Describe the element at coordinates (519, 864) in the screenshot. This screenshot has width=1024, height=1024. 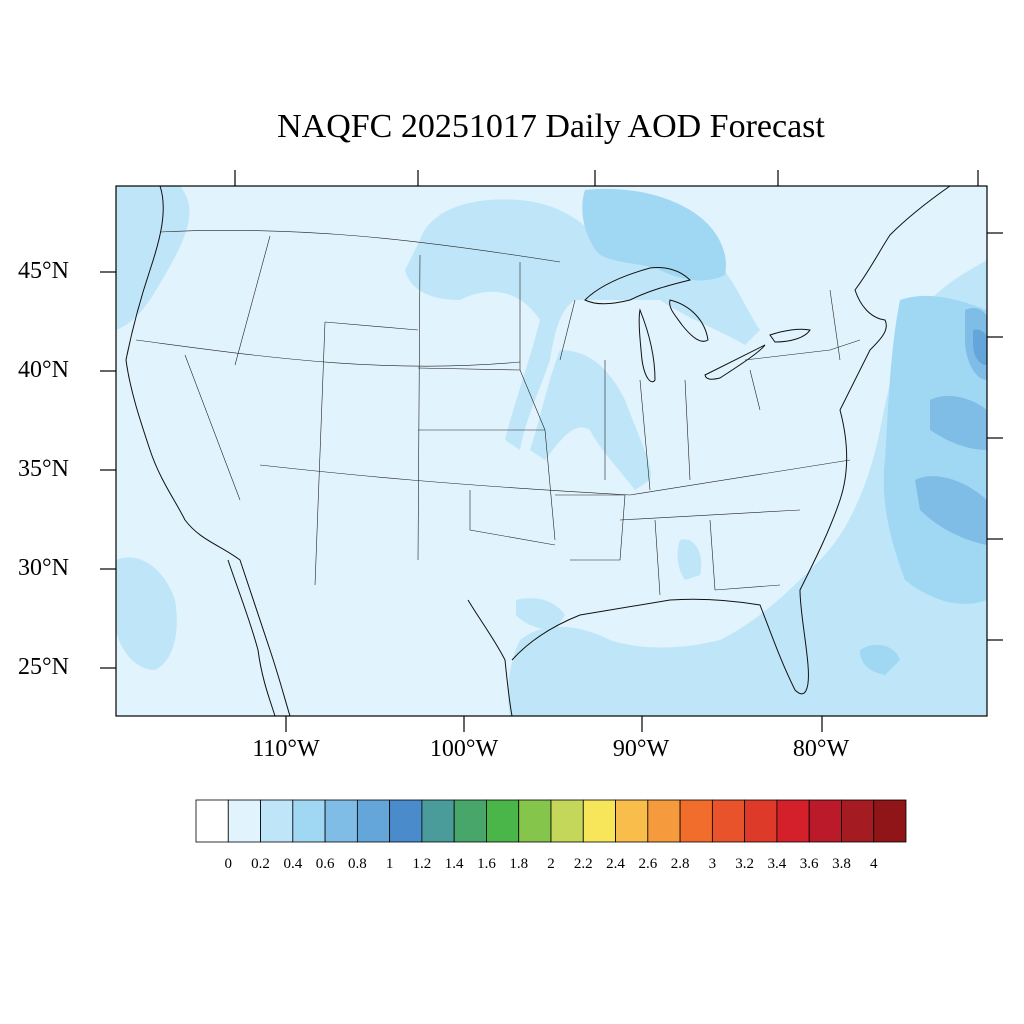
I see `colorbar-label: 1.8` at that location.